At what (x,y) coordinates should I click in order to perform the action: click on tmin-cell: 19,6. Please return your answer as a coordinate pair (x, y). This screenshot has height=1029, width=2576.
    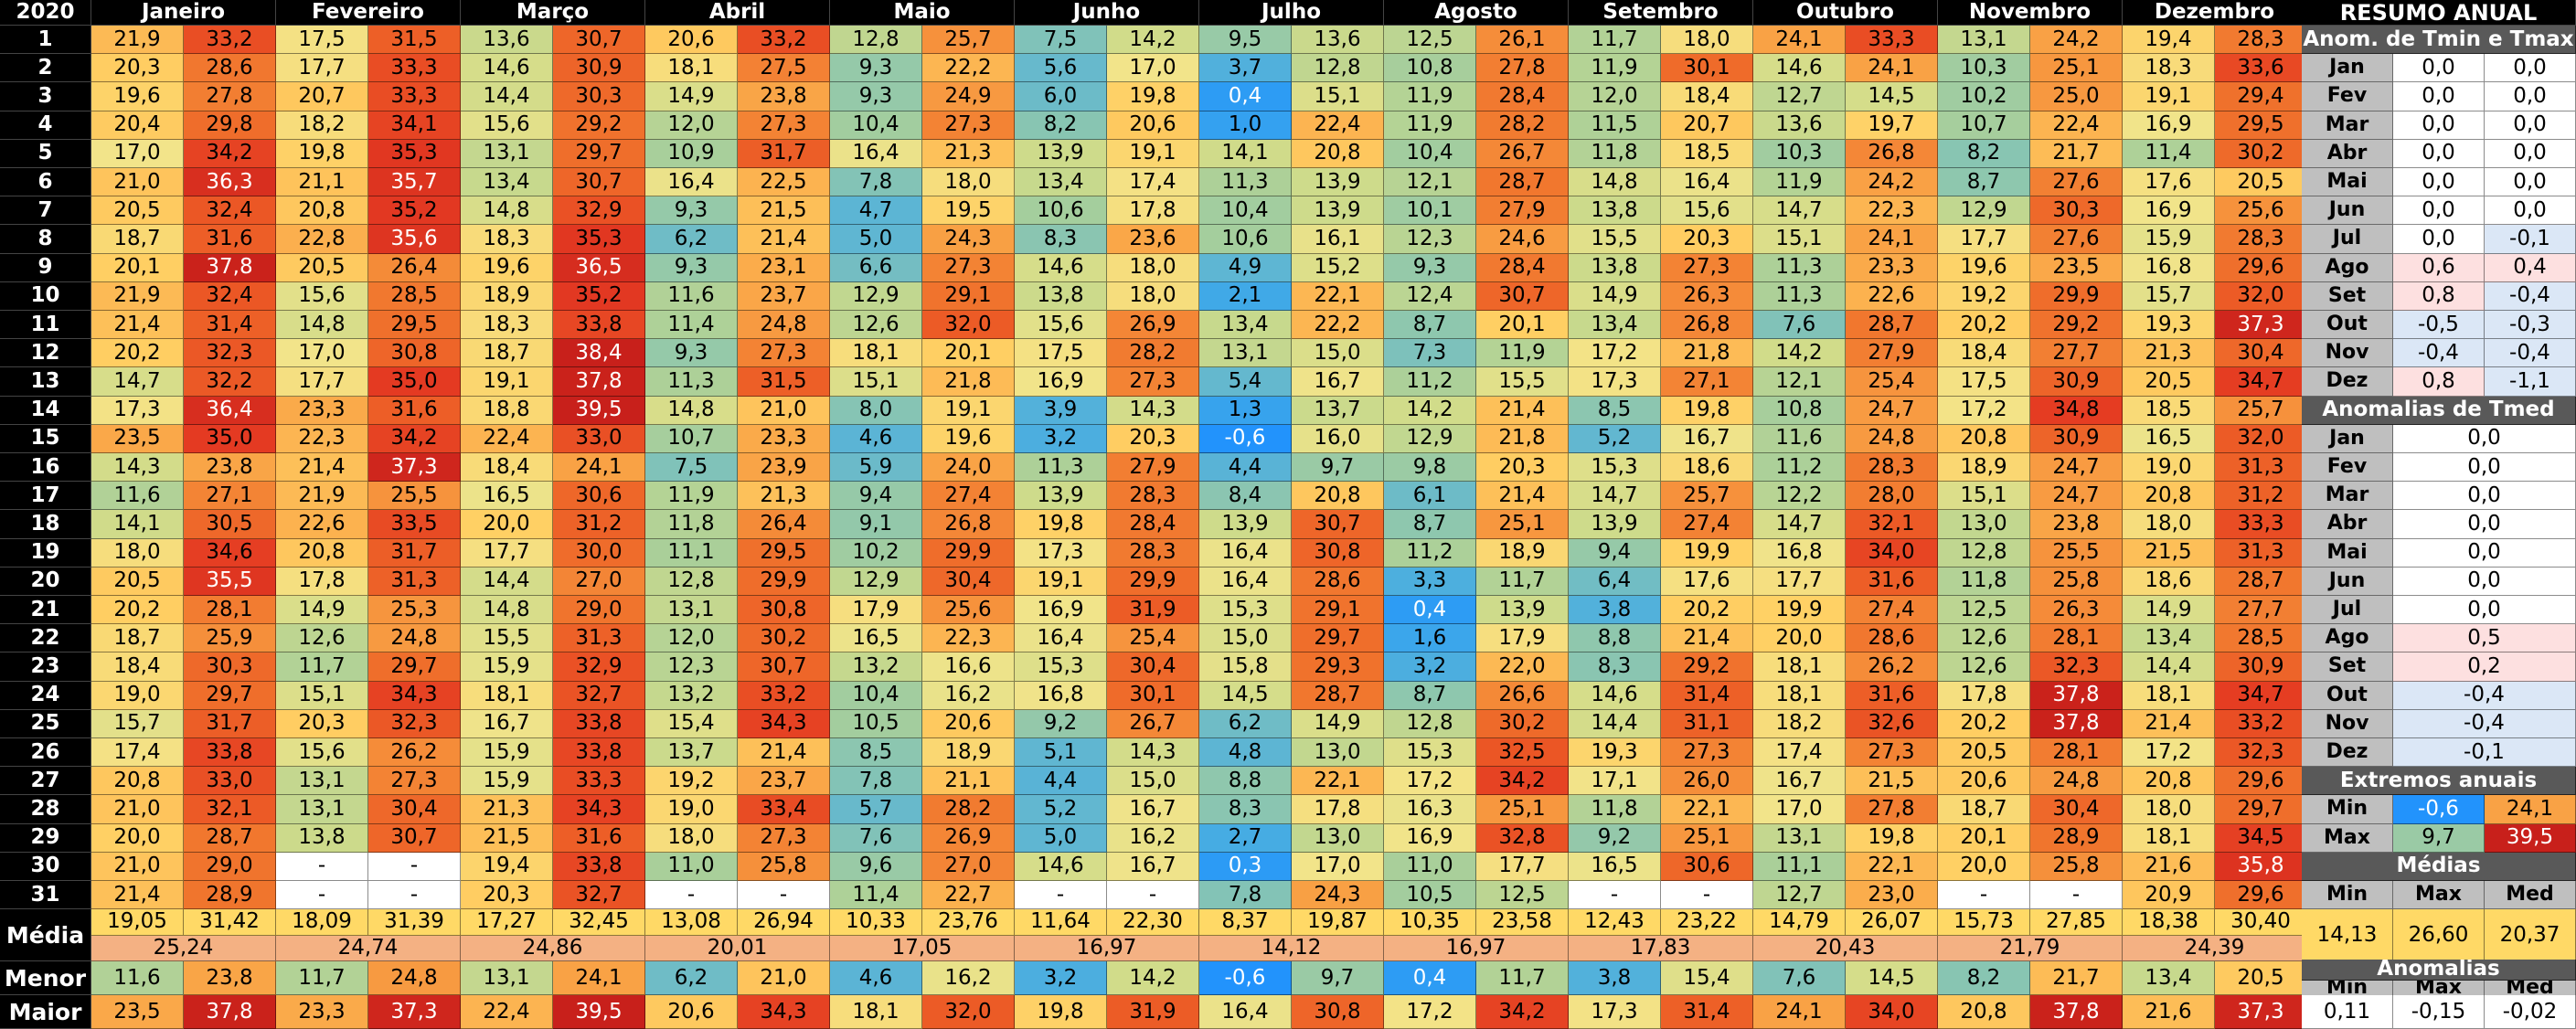
    Looking at the image, I should click on (507, 267).